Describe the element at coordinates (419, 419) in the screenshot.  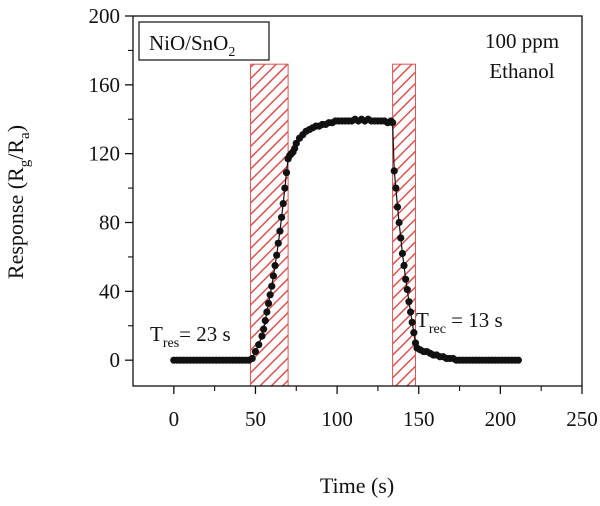
I see `x-tick-label: 150` at that location.